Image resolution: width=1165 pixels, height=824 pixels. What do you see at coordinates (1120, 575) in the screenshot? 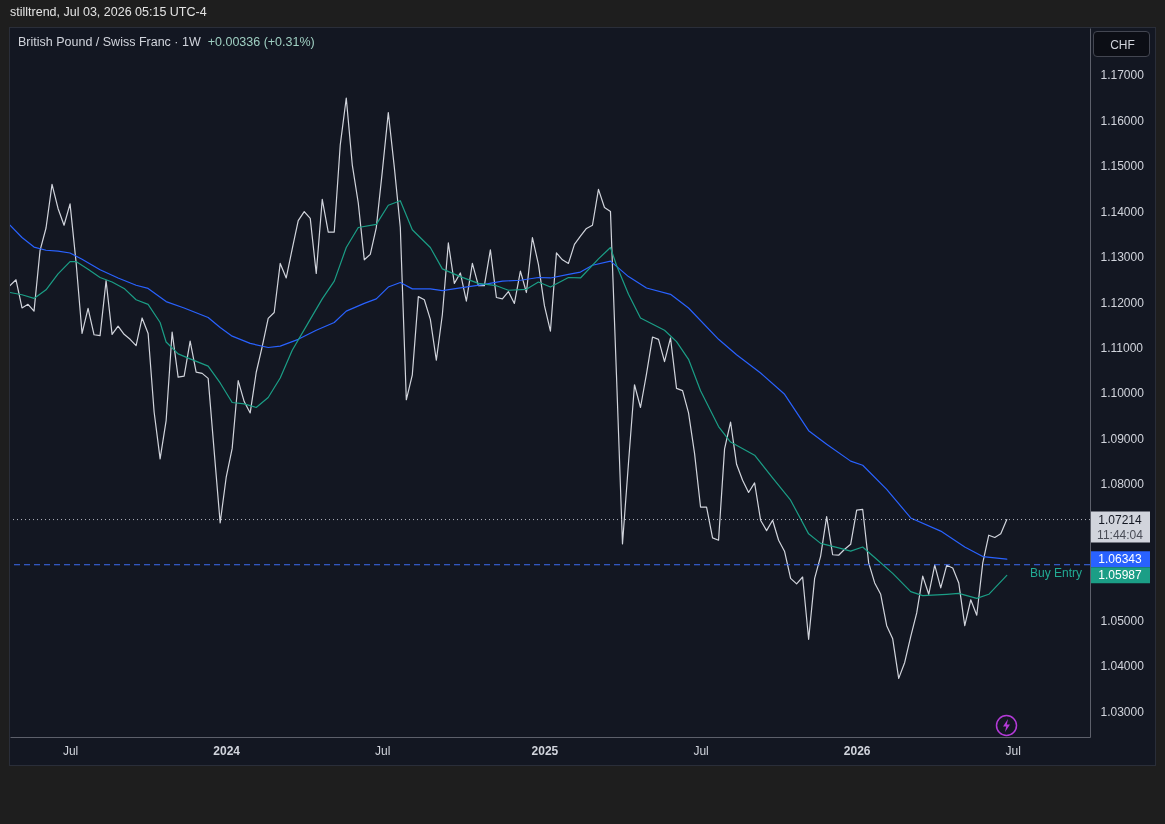
I see `text: 1.05987` at bounding box center [1120, 575].